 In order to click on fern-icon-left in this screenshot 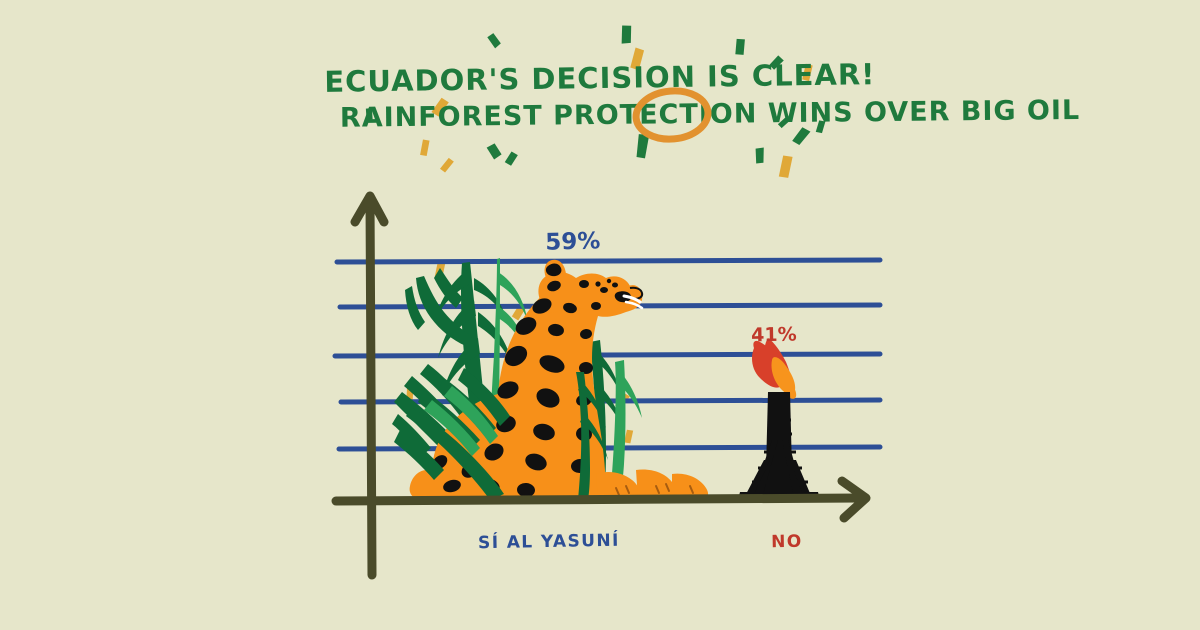, I will do `click(438, 307)`.